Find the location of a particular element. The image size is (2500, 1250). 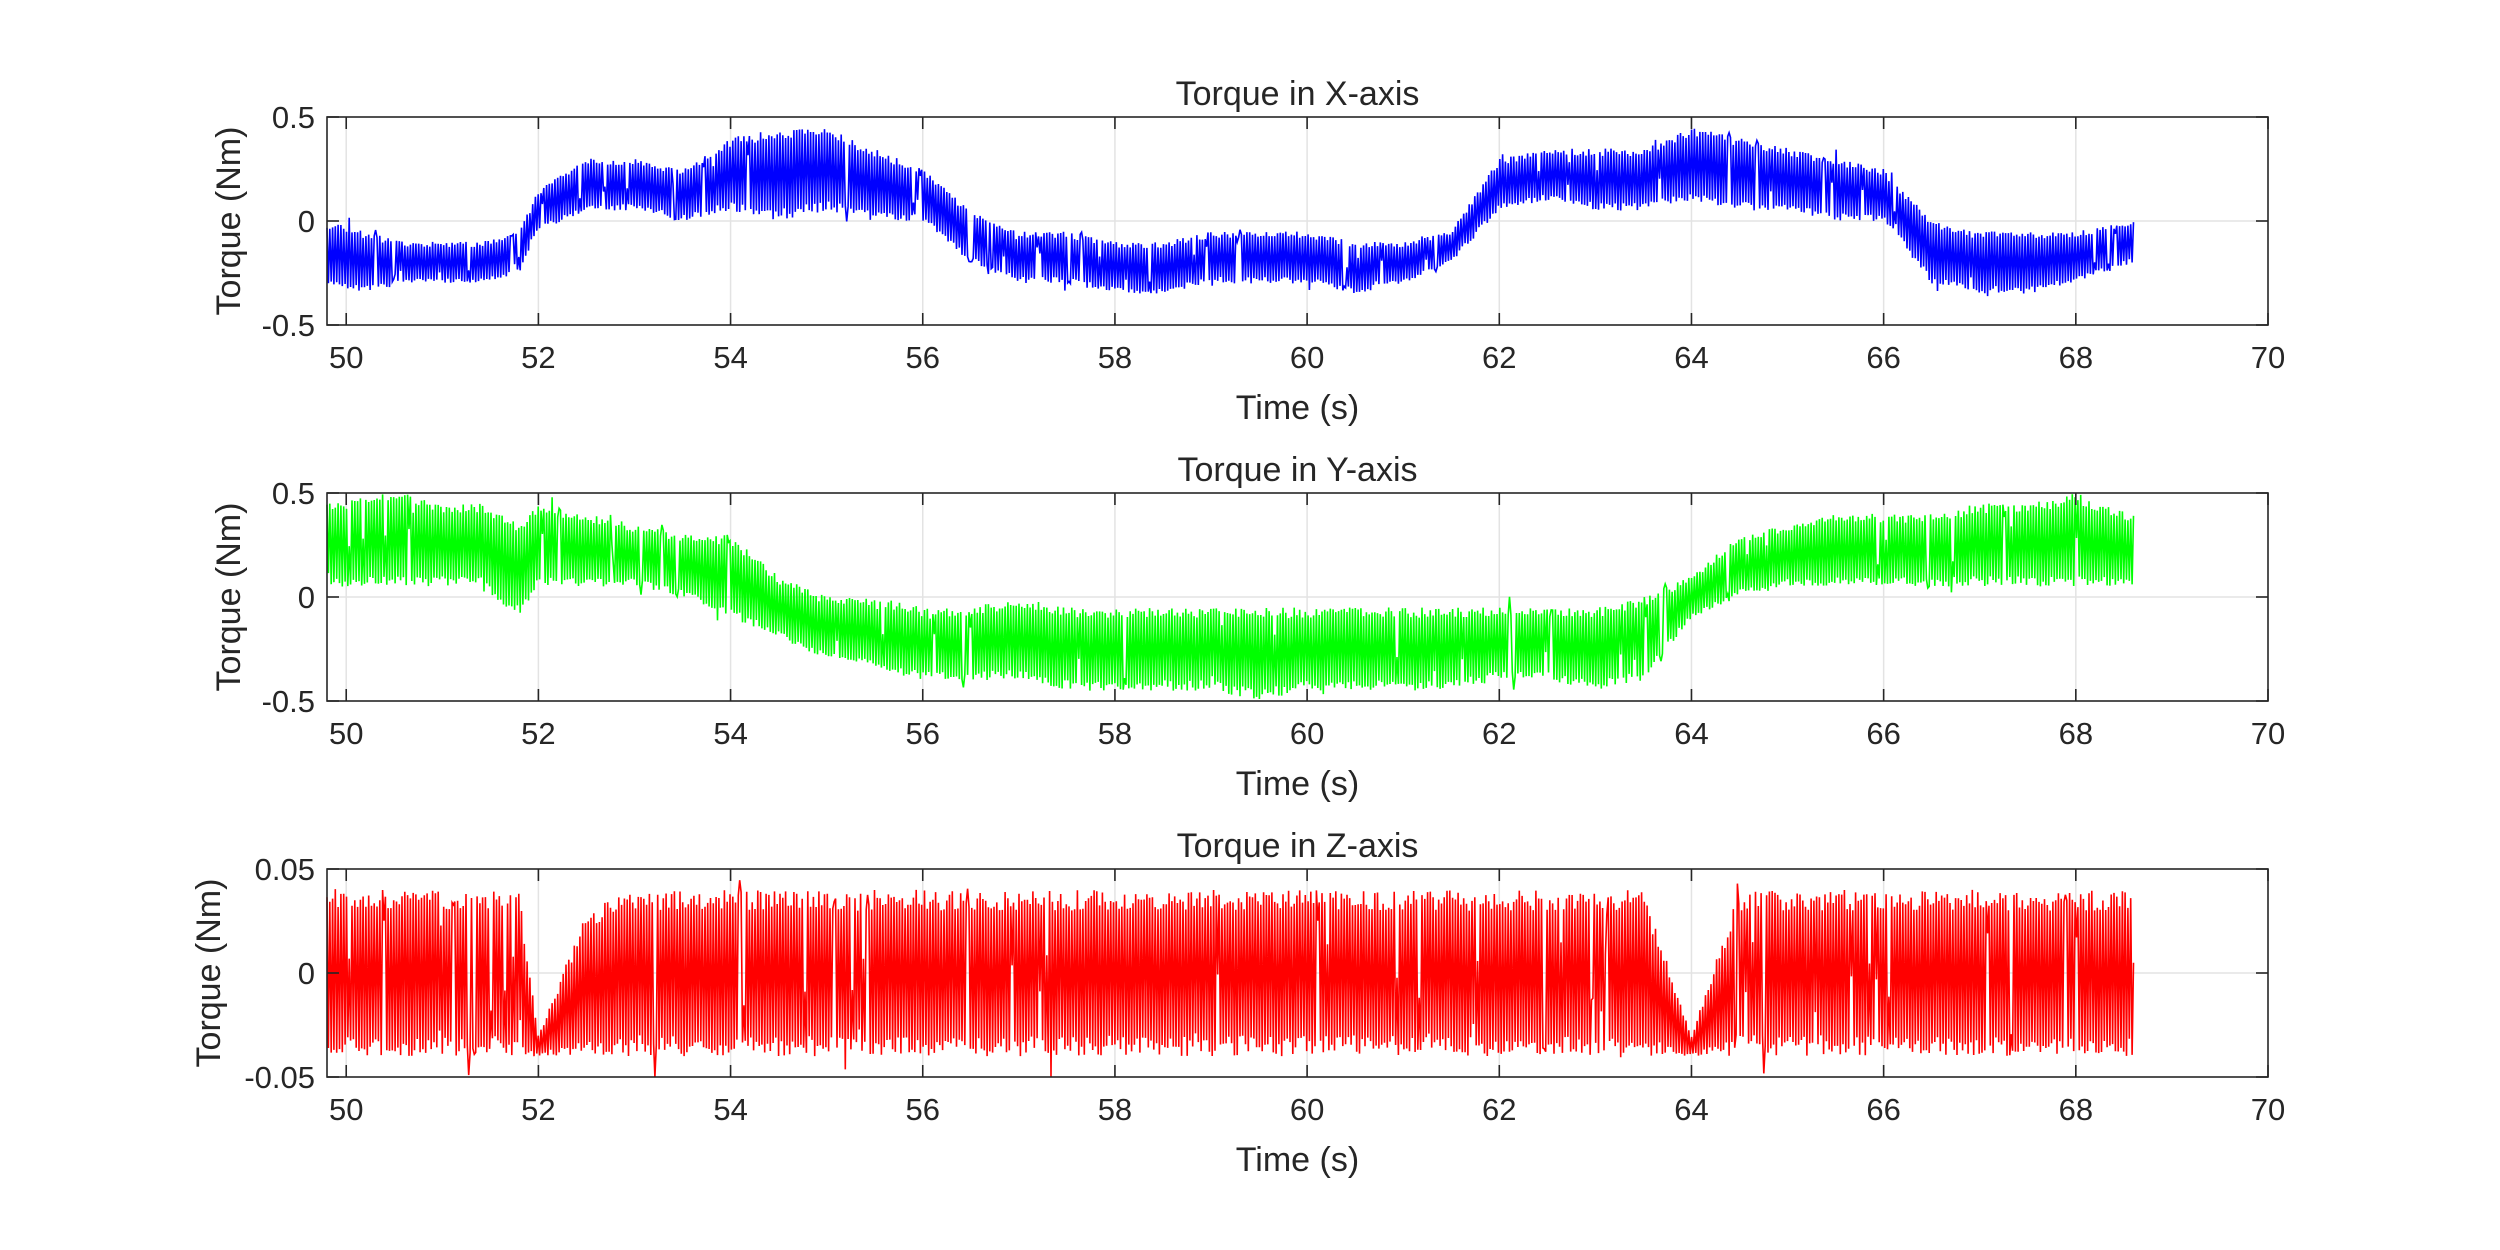

x-tick-label-x: 62 is located at coordinates (1499, 357).